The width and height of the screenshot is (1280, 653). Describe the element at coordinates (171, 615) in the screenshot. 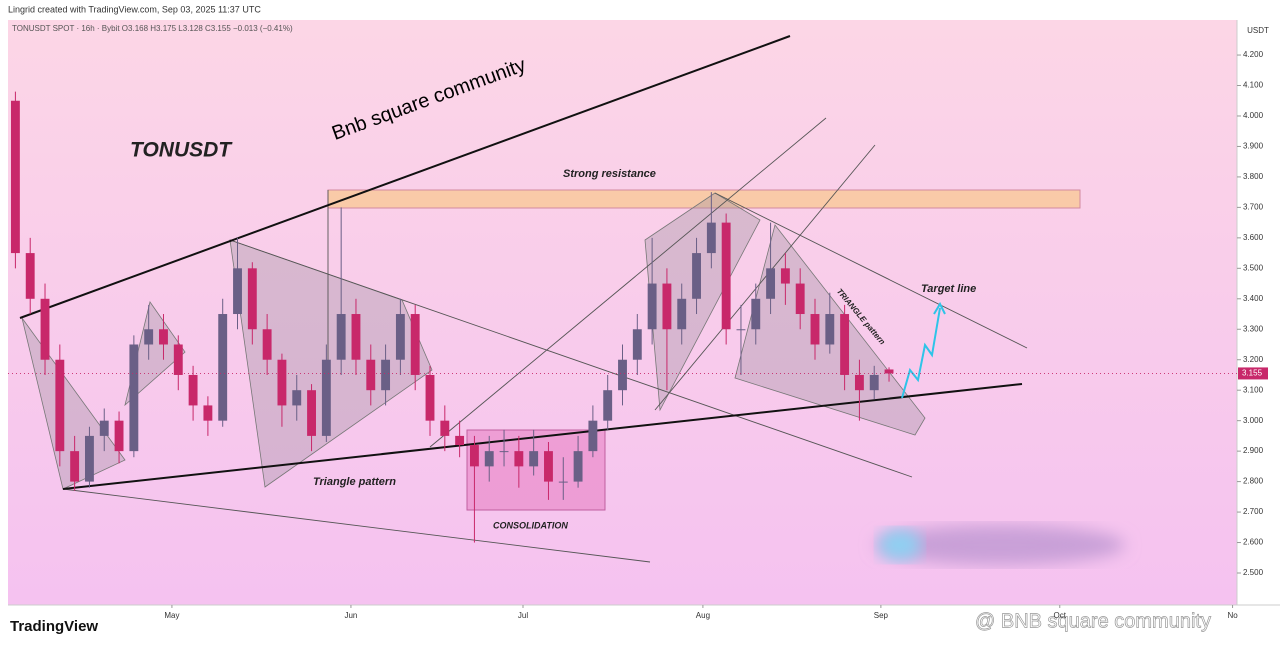

I see `x-tick-label: May` at that location.